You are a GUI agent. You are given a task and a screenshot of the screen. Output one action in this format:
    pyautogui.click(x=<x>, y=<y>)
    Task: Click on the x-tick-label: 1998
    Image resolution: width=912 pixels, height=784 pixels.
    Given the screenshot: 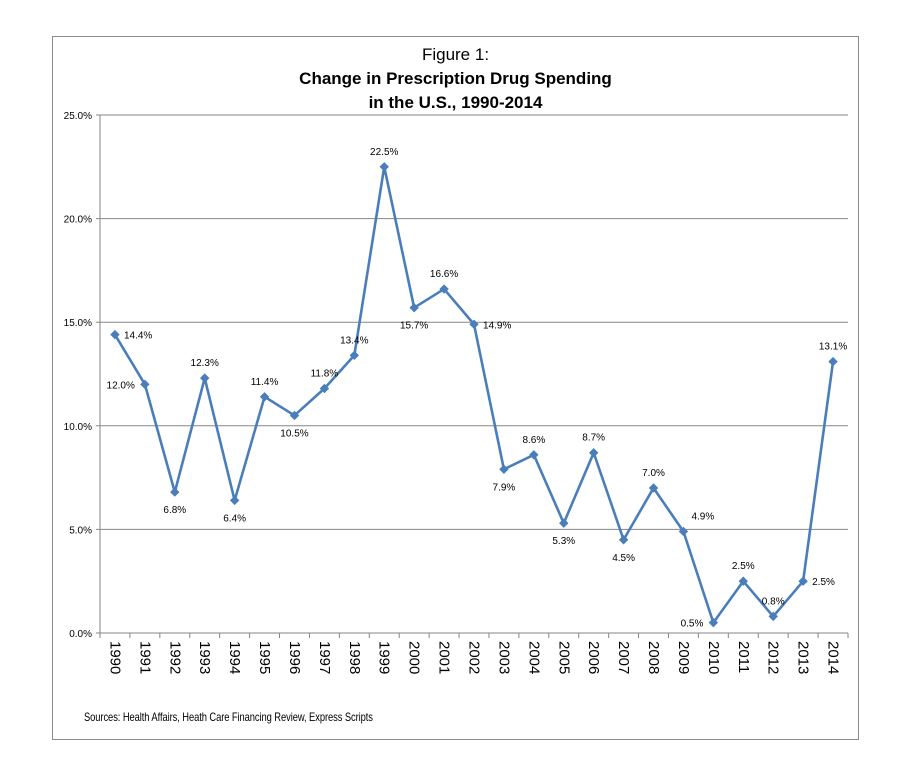 What is the action you would take?
    pyautogui.click(x=354, y=657)
    